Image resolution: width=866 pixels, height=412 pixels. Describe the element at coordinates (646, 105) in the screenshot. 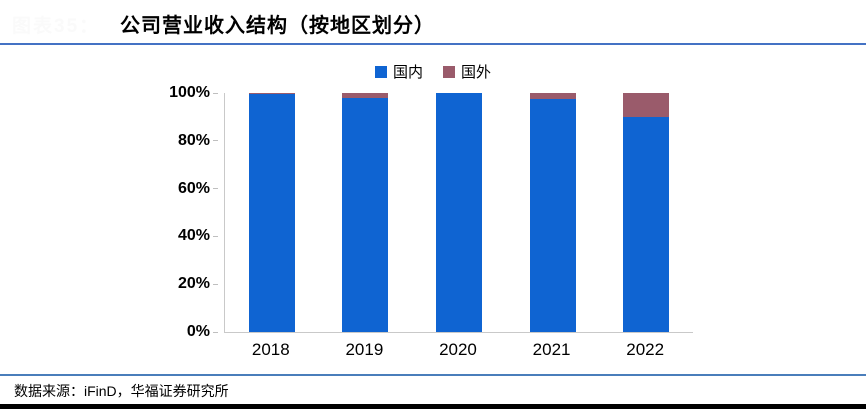

I see `bar-segment-国外-2022` at that location.